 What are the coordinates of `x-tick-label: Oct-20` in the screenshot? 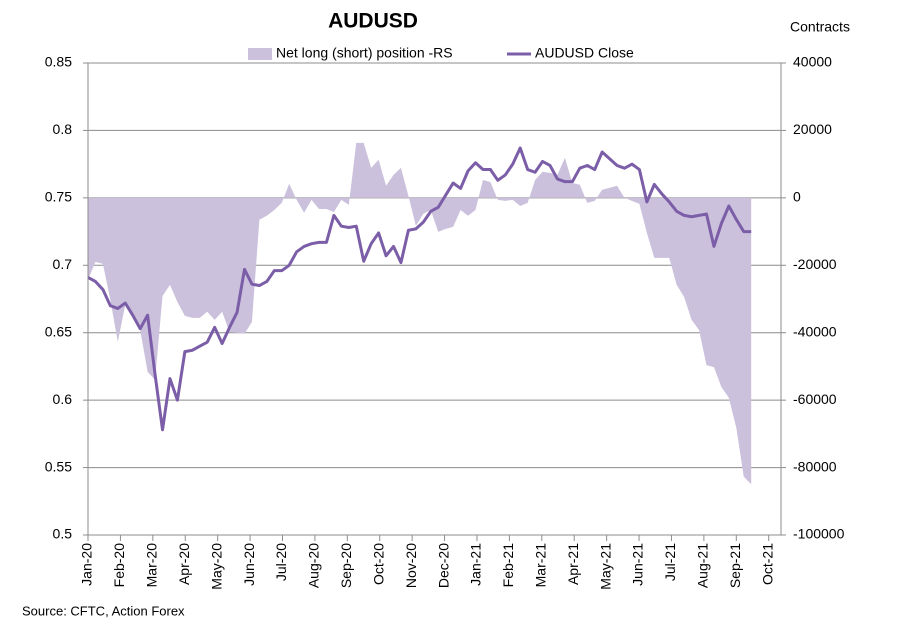 It's located at (378, 564).